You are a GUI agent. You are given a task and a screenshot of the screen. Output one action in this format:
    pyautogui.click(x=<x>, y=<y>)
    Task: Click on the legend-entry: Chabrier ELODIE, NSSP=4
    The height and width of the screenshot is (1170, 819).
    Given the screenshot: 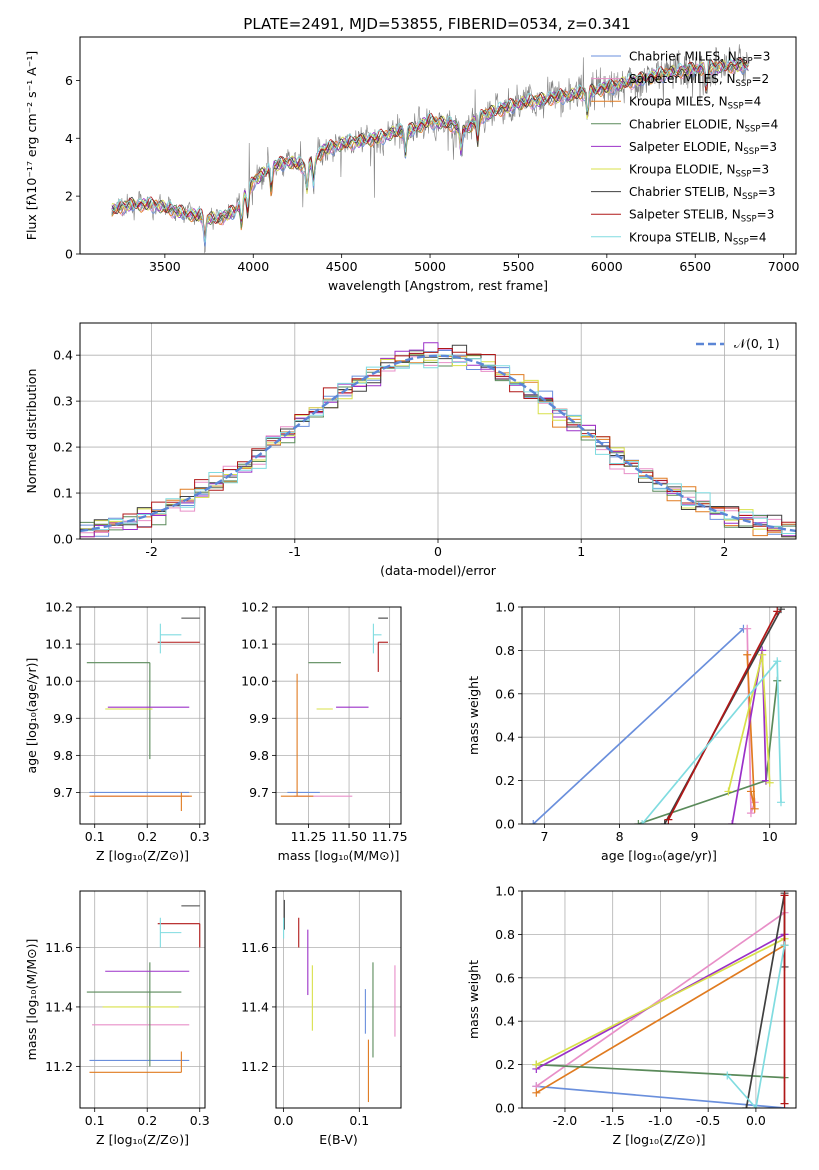 What is the action you would take?
    pyautogui.click(x=703, y=125)
    